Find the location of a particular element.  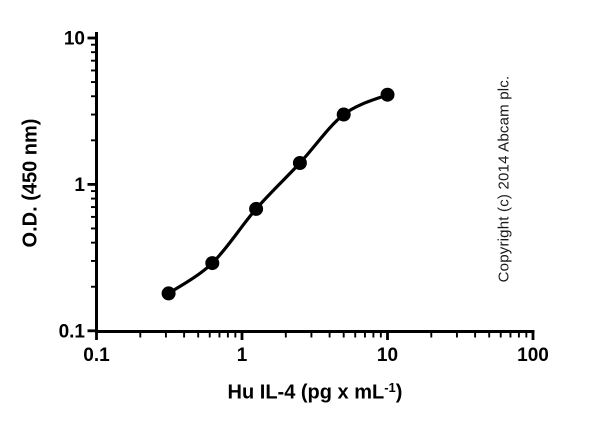

x-tick-label: 0.1 is located at coordinates (96, 355).